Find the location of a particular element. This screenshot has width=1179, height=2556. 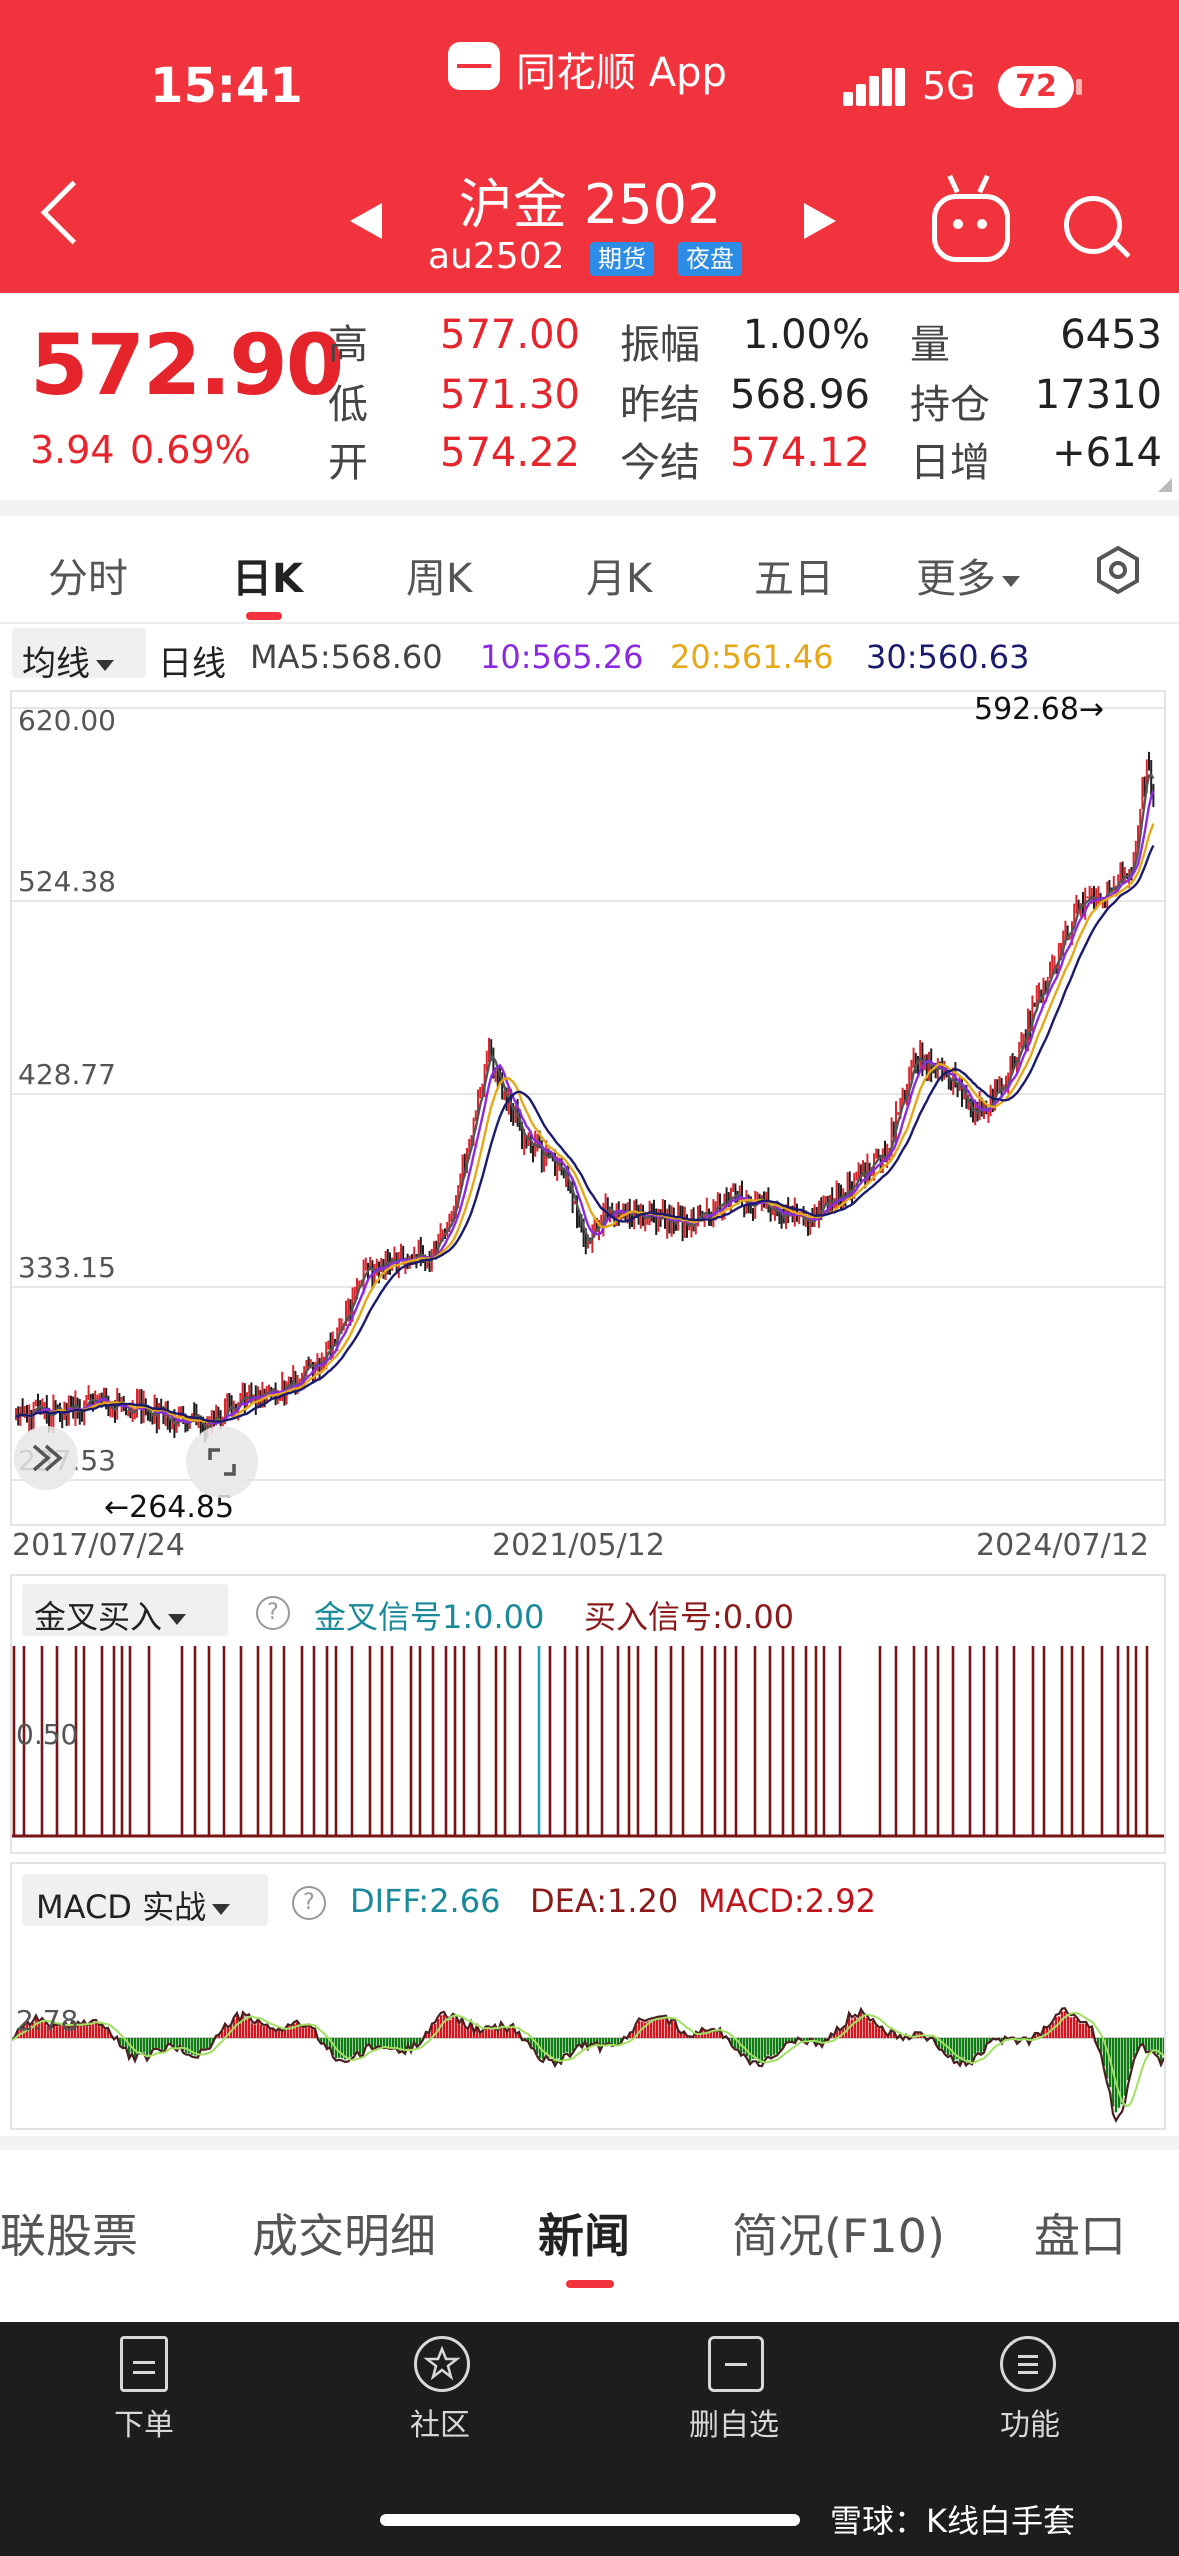

tab-period-label: 分时 is located at coordinates (88, 579).